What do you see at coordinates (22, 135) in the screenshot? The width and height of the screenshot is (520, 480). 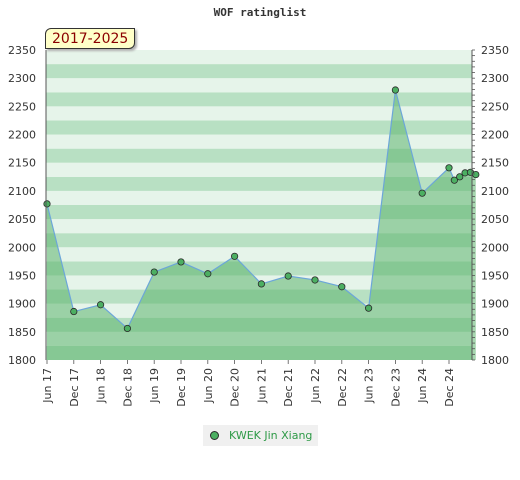 I see `y-tick-label-left: 2200` at bounding box center [22, 135].